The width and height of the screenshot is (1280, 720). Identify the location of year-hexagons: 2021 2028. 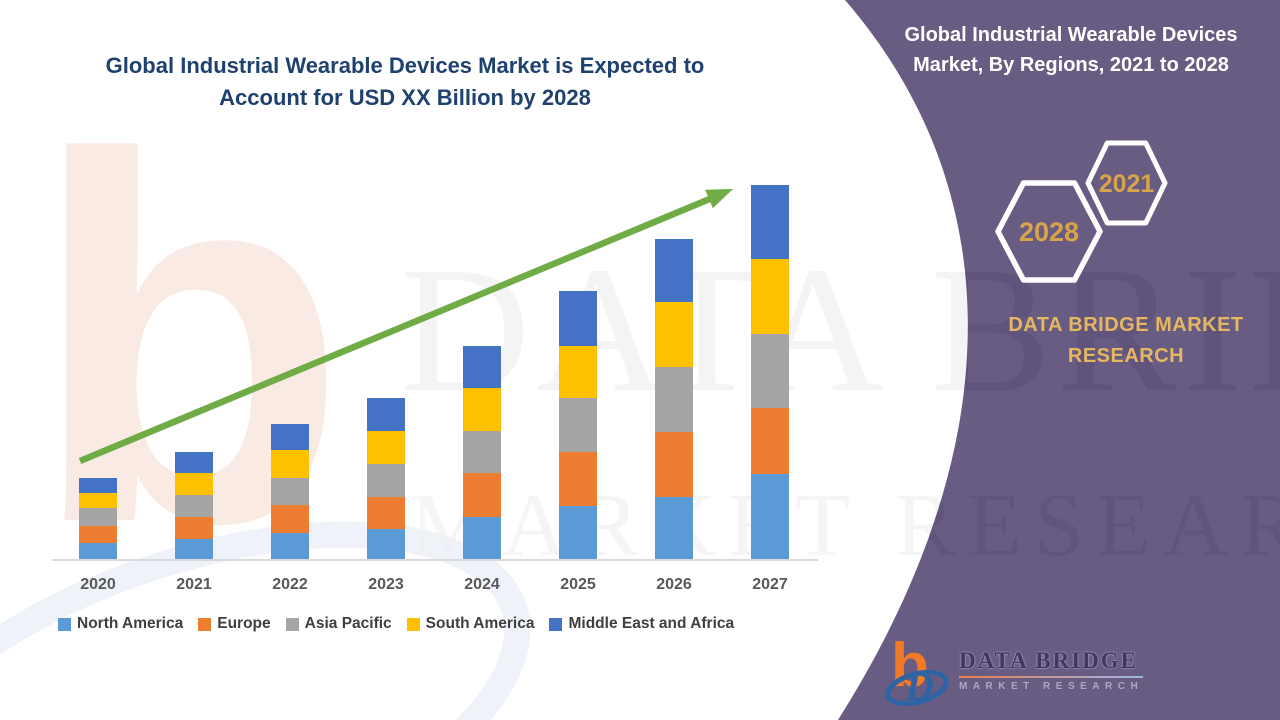
(1081, 211).